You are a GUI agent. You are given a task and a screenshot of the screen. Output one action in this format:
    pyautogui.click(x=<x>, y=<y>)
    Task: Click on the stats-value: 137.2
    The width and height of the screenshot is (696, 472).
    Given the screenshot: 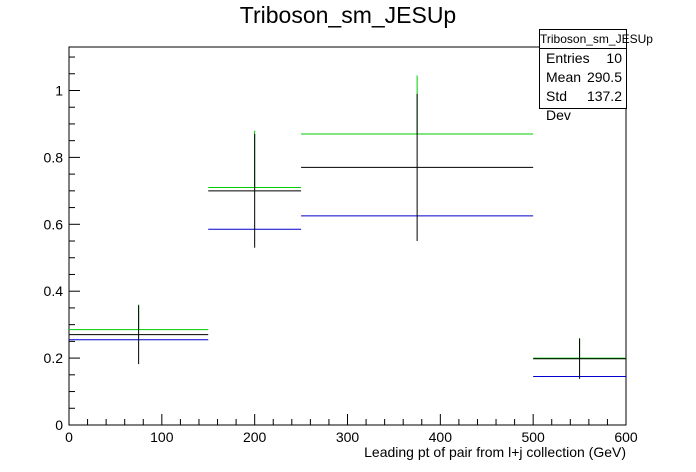 What is the action you would take?
    pyautogui.click(x=604, y=96)
    